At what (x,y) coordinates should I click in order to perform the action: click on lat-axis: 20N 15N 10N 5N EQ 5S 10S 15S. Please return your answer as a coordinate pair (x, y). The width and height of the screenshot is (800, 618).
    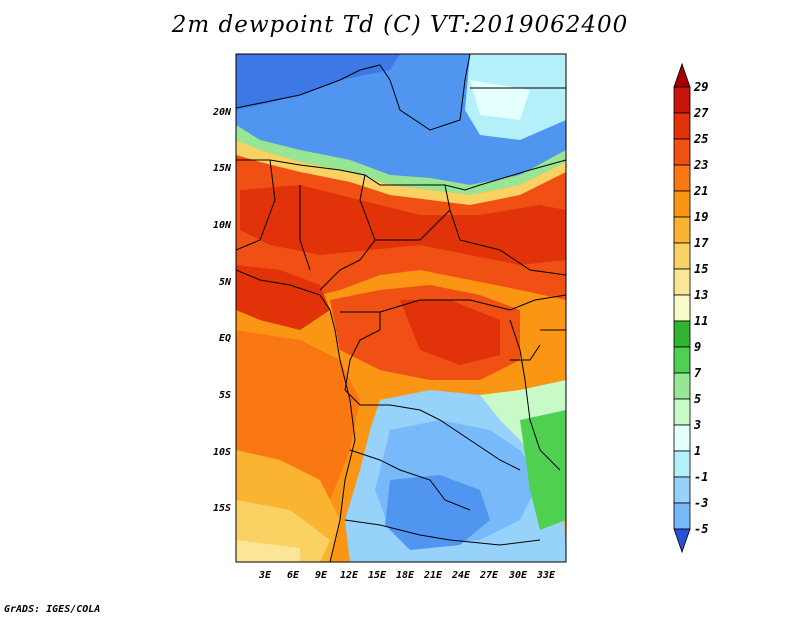
    Looking at the image, I should click on (222, 310).